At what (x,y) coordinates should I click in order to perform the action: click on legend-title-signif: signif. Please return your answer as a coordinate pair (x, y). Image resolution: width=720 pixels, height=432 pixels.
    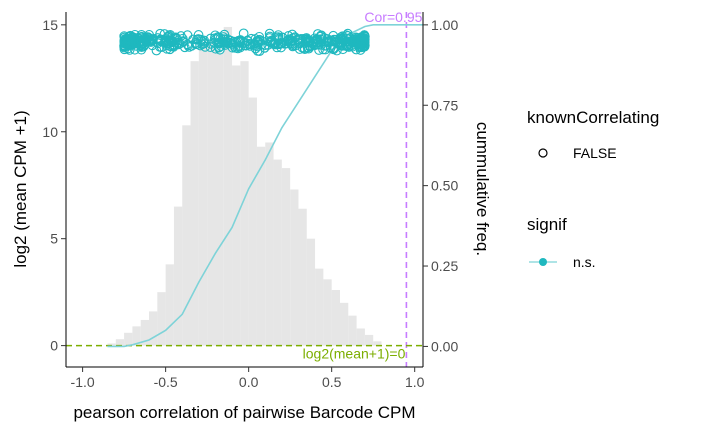
    Looking at the image, I should click on (547, 224).